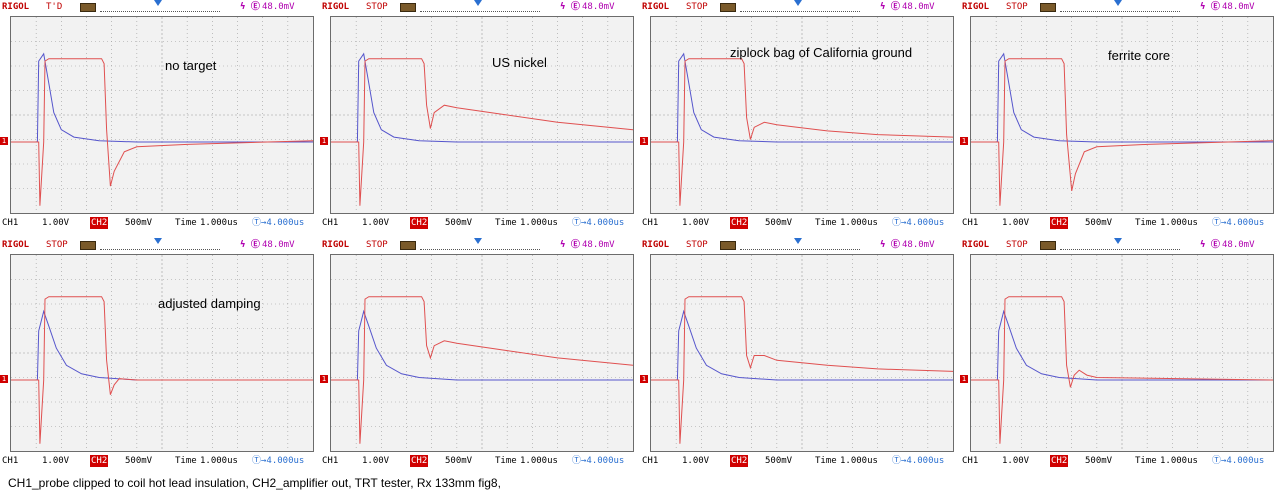  What do you see at coordinates (54, 7) in the screenshot?
I see `run-status: T'D` at bounding box center [54, 7].